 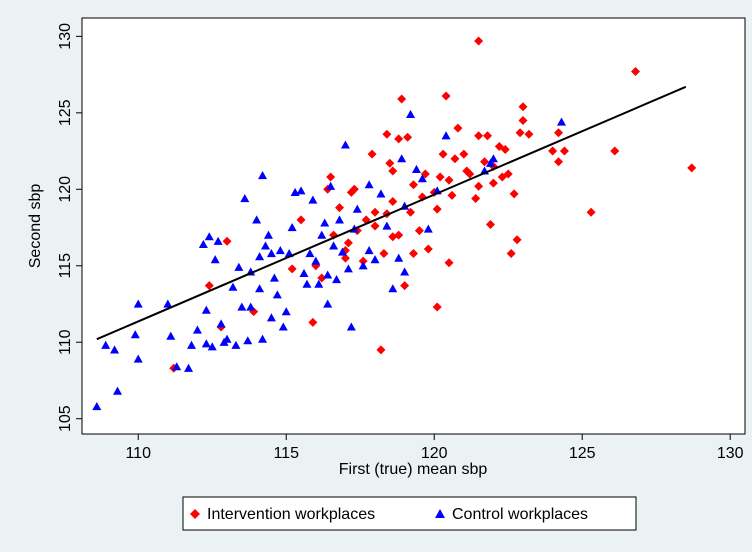 What do you see at coordinates (291, 514) in the screenshot?
I see `legend-label: Intervention workplaces` at bounding box center [291, 514].